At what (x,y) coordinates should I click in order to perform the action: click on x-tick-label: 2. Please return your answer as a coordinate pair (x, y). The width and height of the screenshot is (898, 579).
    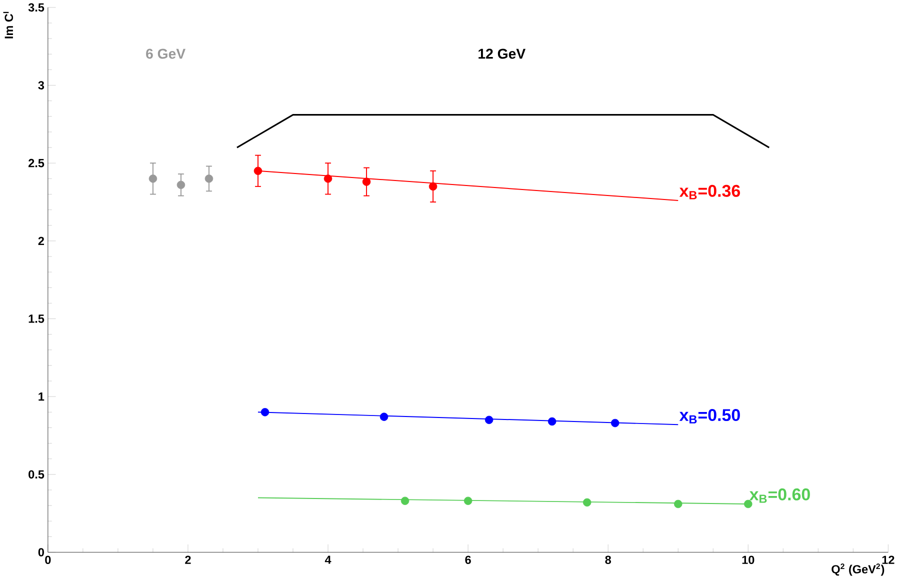
    Looking at the image, I should click on (188, 560).